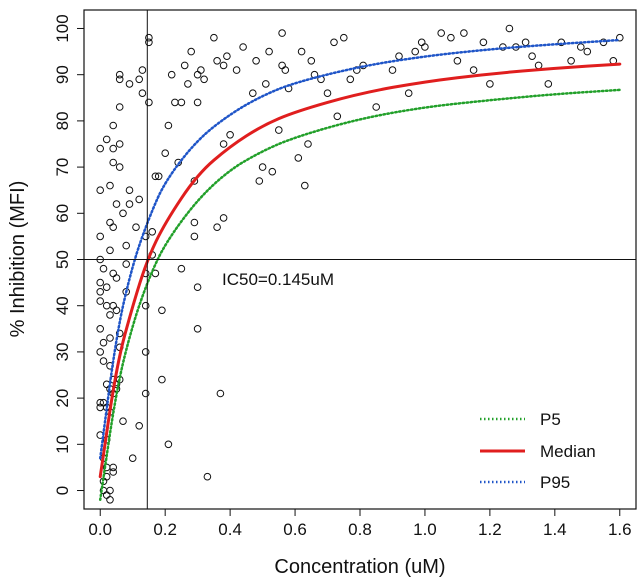  I want to click on y-tick-label: 30, so click(62, 351).